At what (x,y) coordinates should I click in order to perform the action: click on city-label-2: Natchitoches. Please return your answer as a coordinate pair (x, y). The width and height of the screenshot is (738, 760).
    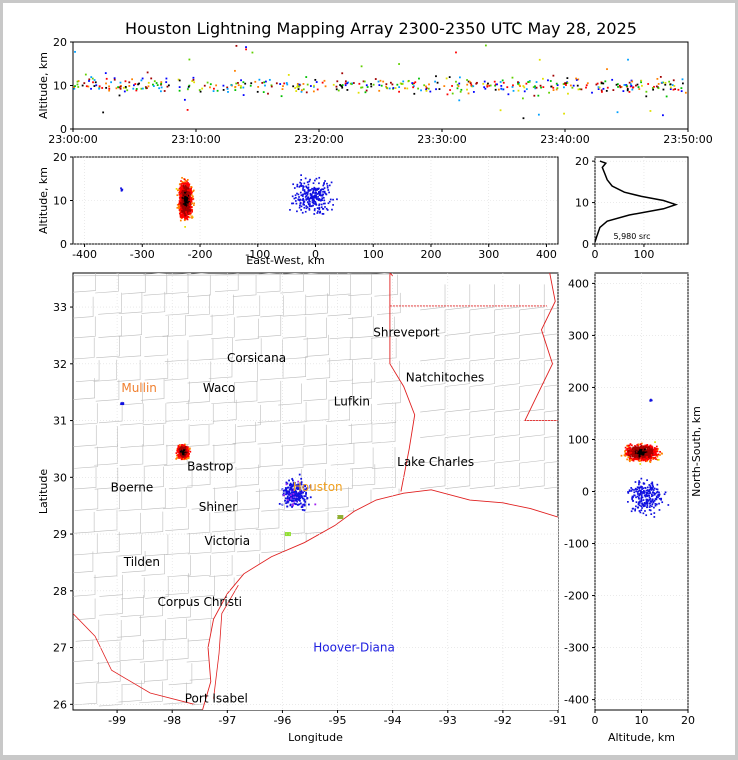
    Looking at the image, I should click on (445, 377).